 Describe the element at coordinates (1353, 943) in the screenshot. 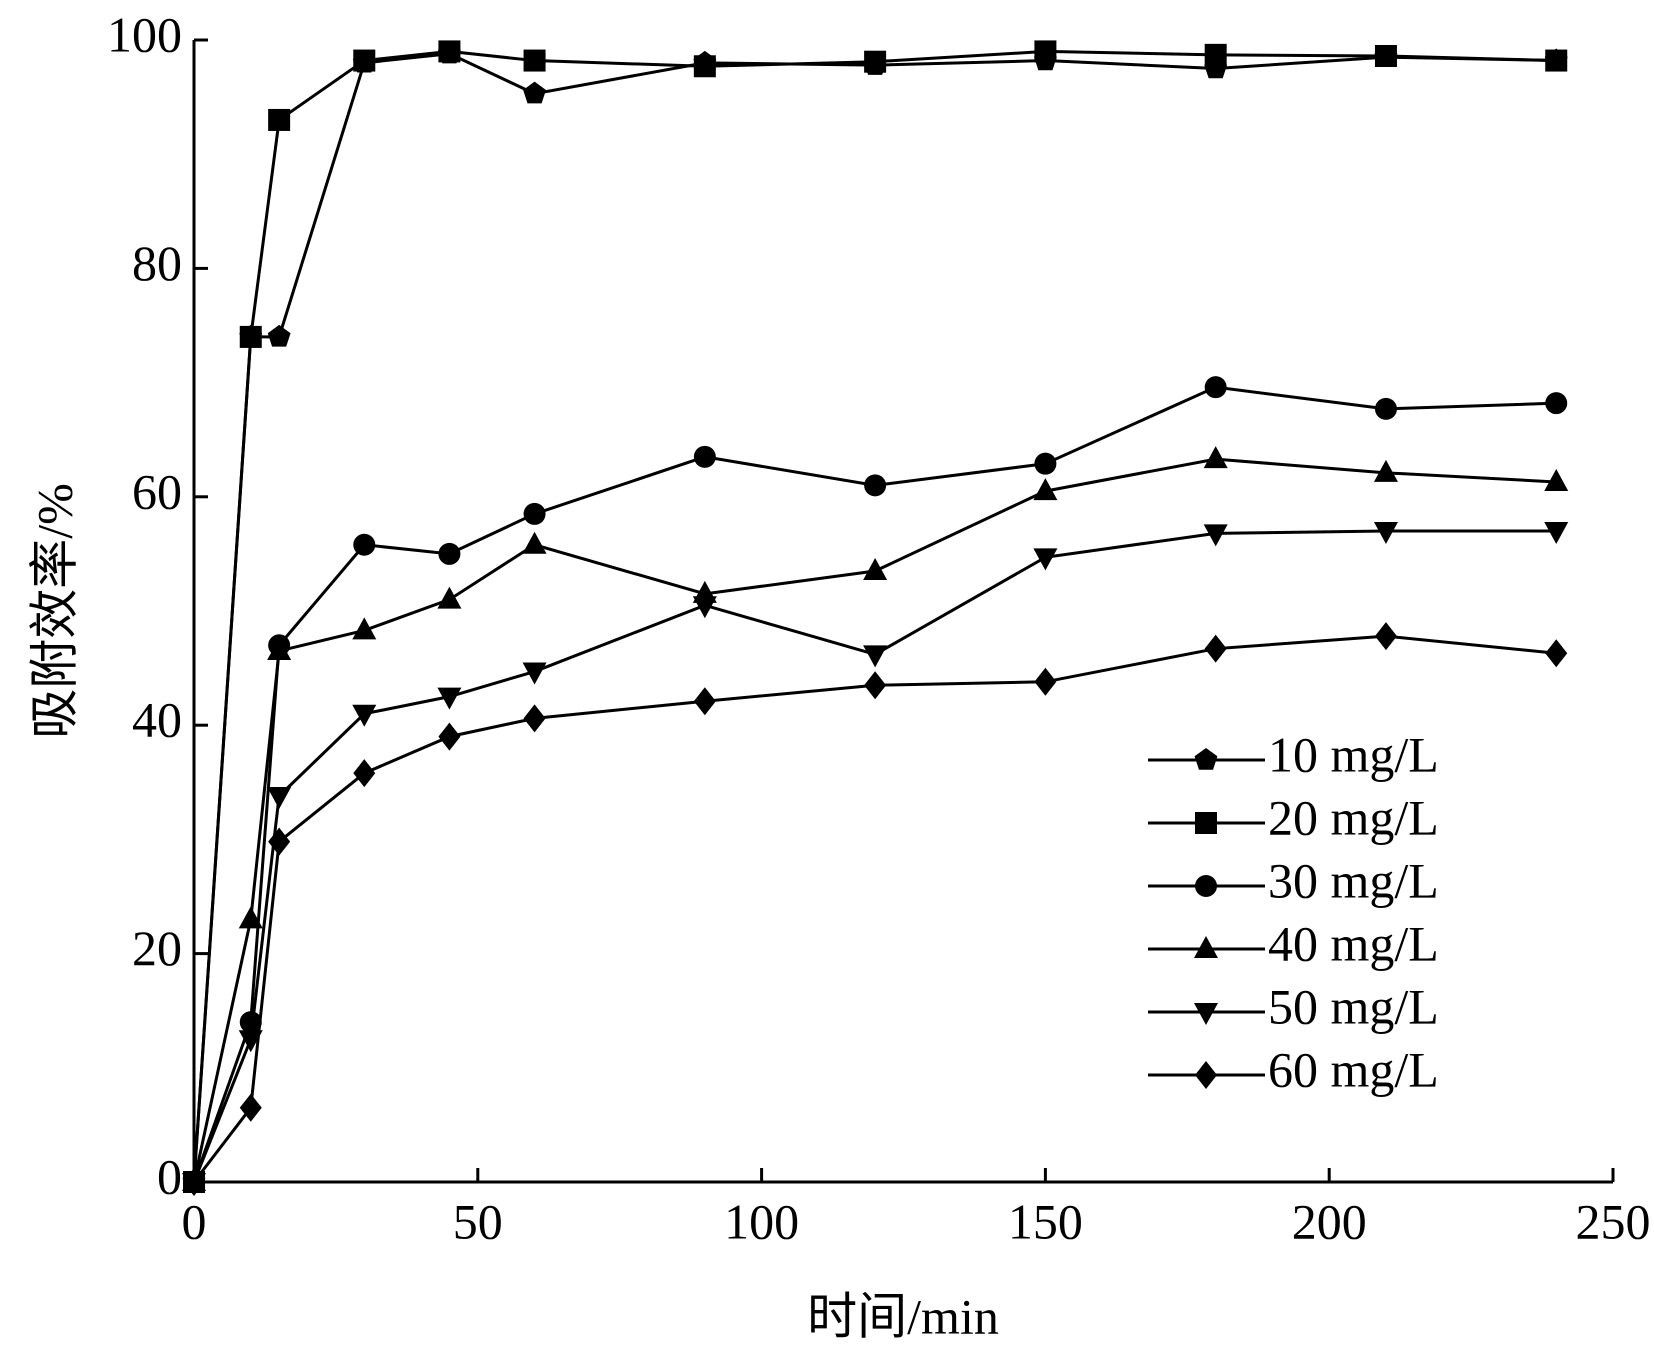

I see `legend-text: 40 mg/L` at that location.